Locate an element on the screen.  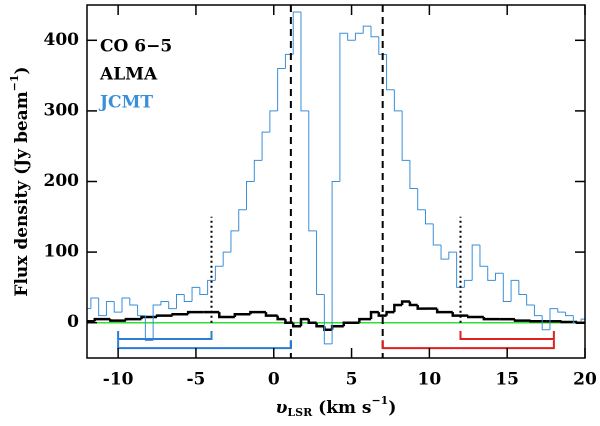
x-tick-label: -5 is located at coordinates (195, 380).